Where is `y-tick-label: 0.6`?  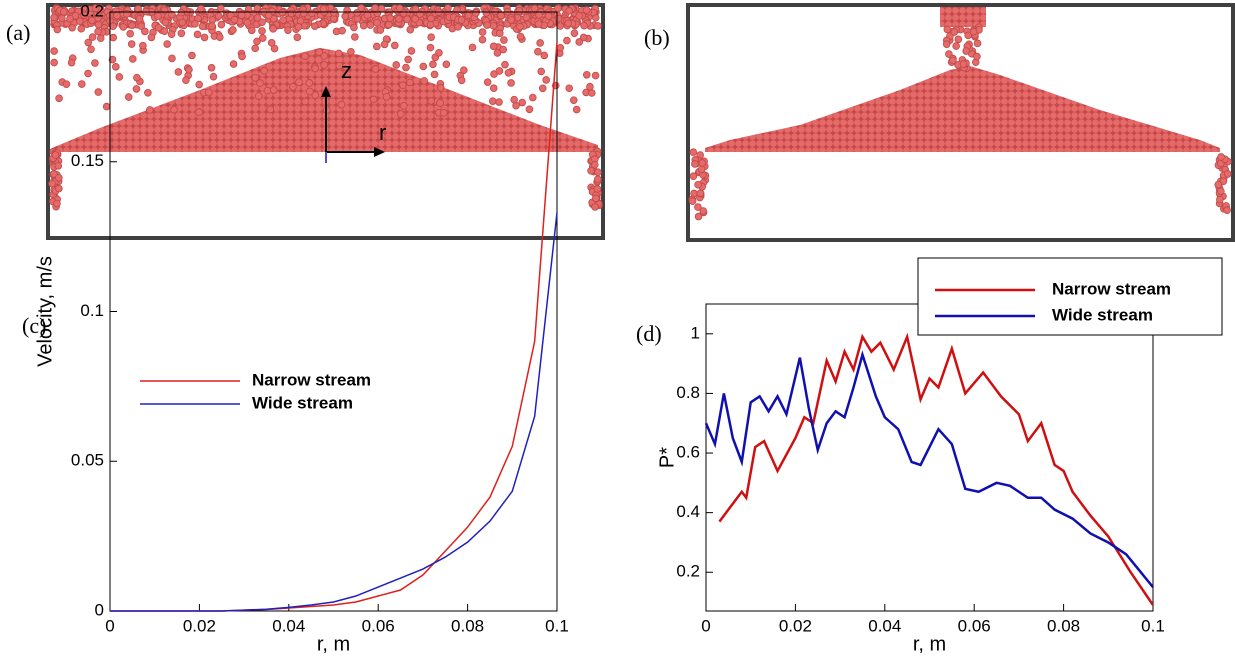 y-tick-label: 0.6 is located at coordinates (688, 452).